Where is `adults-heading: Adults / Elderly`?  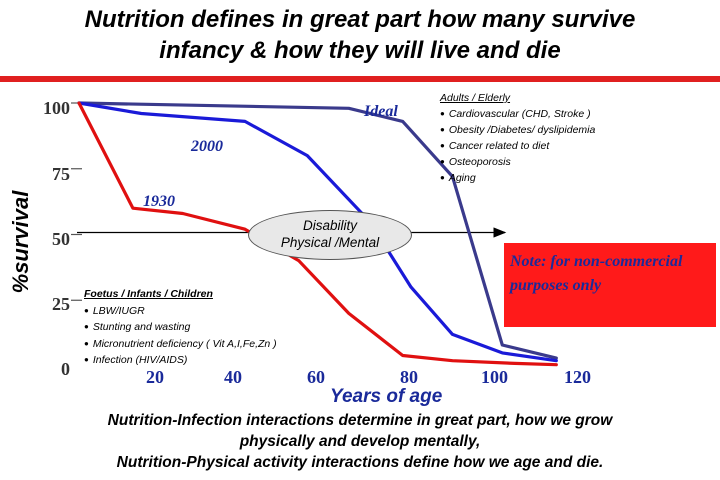
adults-heading: Adults / Elderly is located at coordinates (475, 98).